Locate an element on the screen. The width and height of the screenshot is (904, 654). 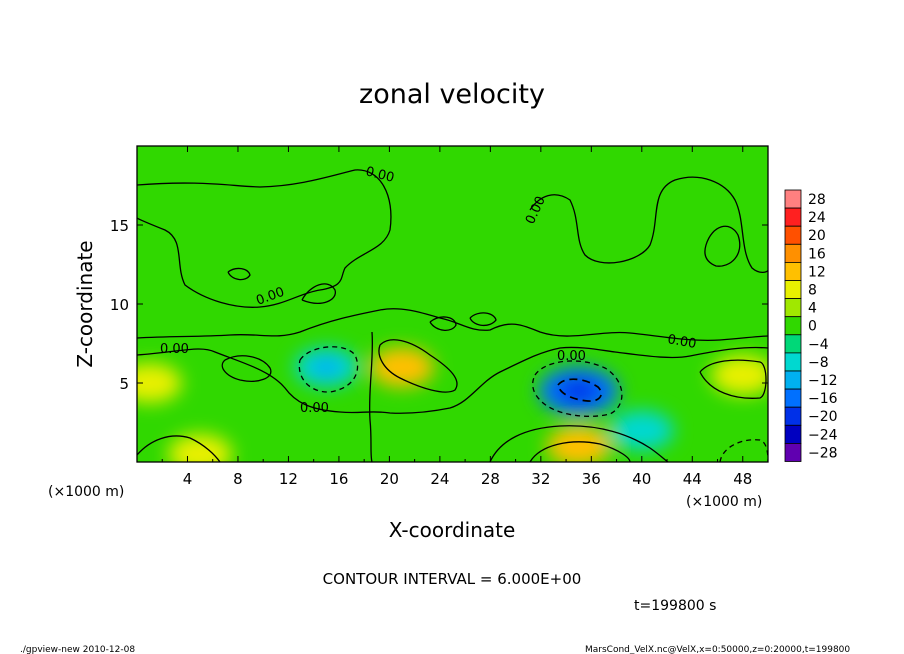
x-tick-label: 32 is located at coordinates (540, 479).